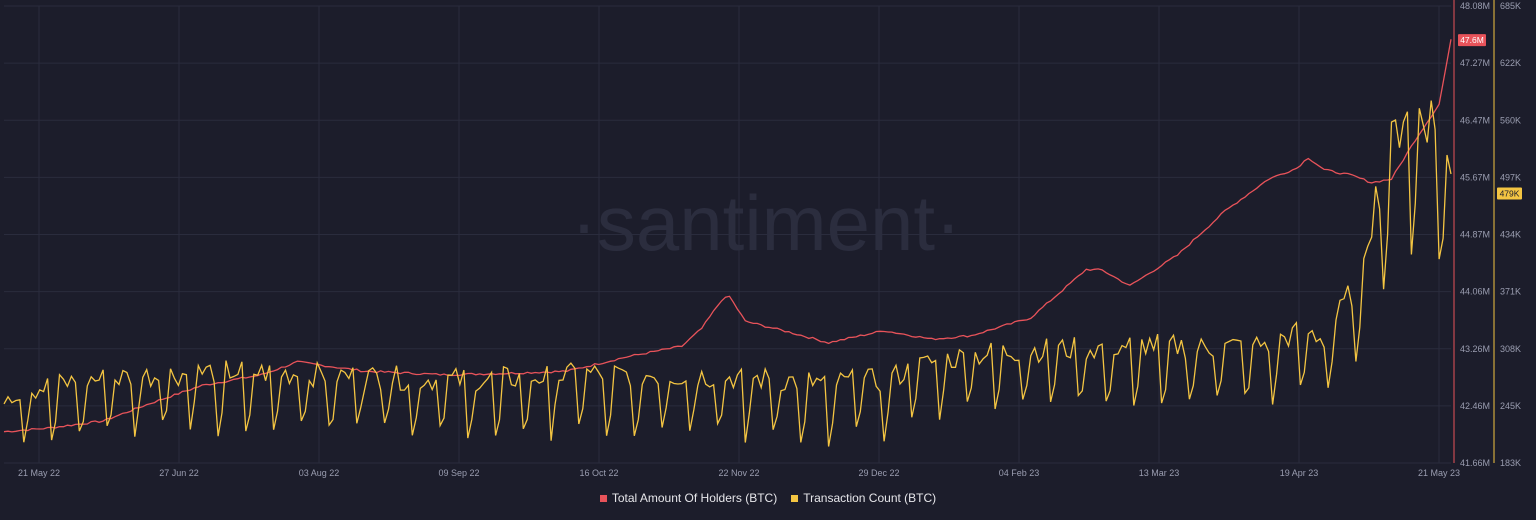 This screenshot has height=520, width=1536. I want to click on y-right-tick-label: 622K, so click(1510, 63).